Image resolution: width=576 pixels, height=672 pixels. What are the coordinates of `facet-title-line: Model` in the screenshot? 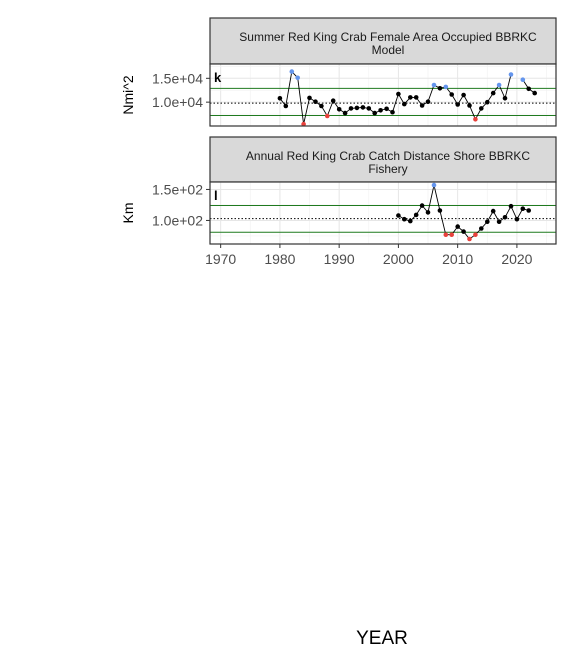 It's located at (388, 50).